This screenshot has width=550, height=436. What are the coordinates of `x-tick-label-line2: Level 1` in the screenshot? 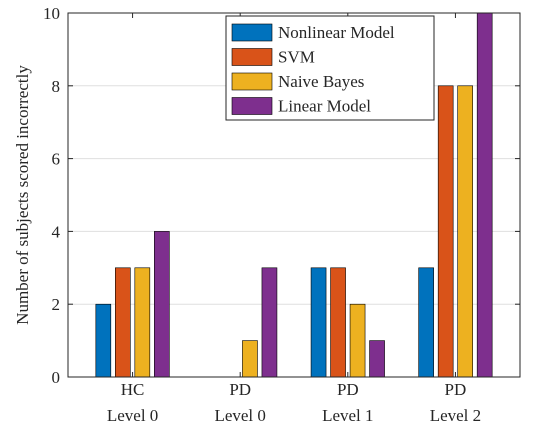 It's located at (347, 415).